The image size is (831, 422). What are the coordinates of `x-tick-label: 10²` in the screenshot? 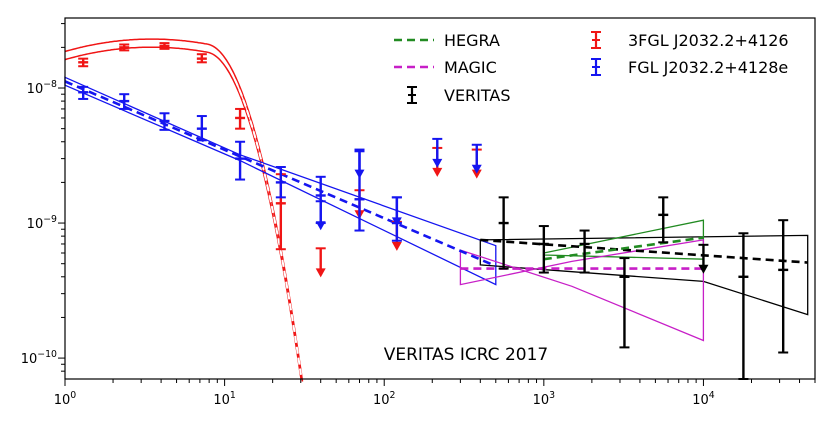 It's located at (384, 399).